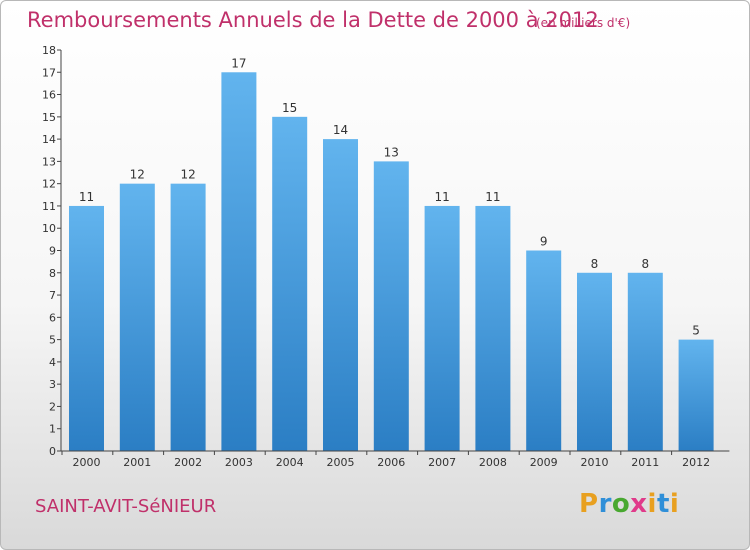 Image resolution: width=750 pixels, height=550 pixels. I want to click on x-tick-label-2001: 2001, so click(137, 462).